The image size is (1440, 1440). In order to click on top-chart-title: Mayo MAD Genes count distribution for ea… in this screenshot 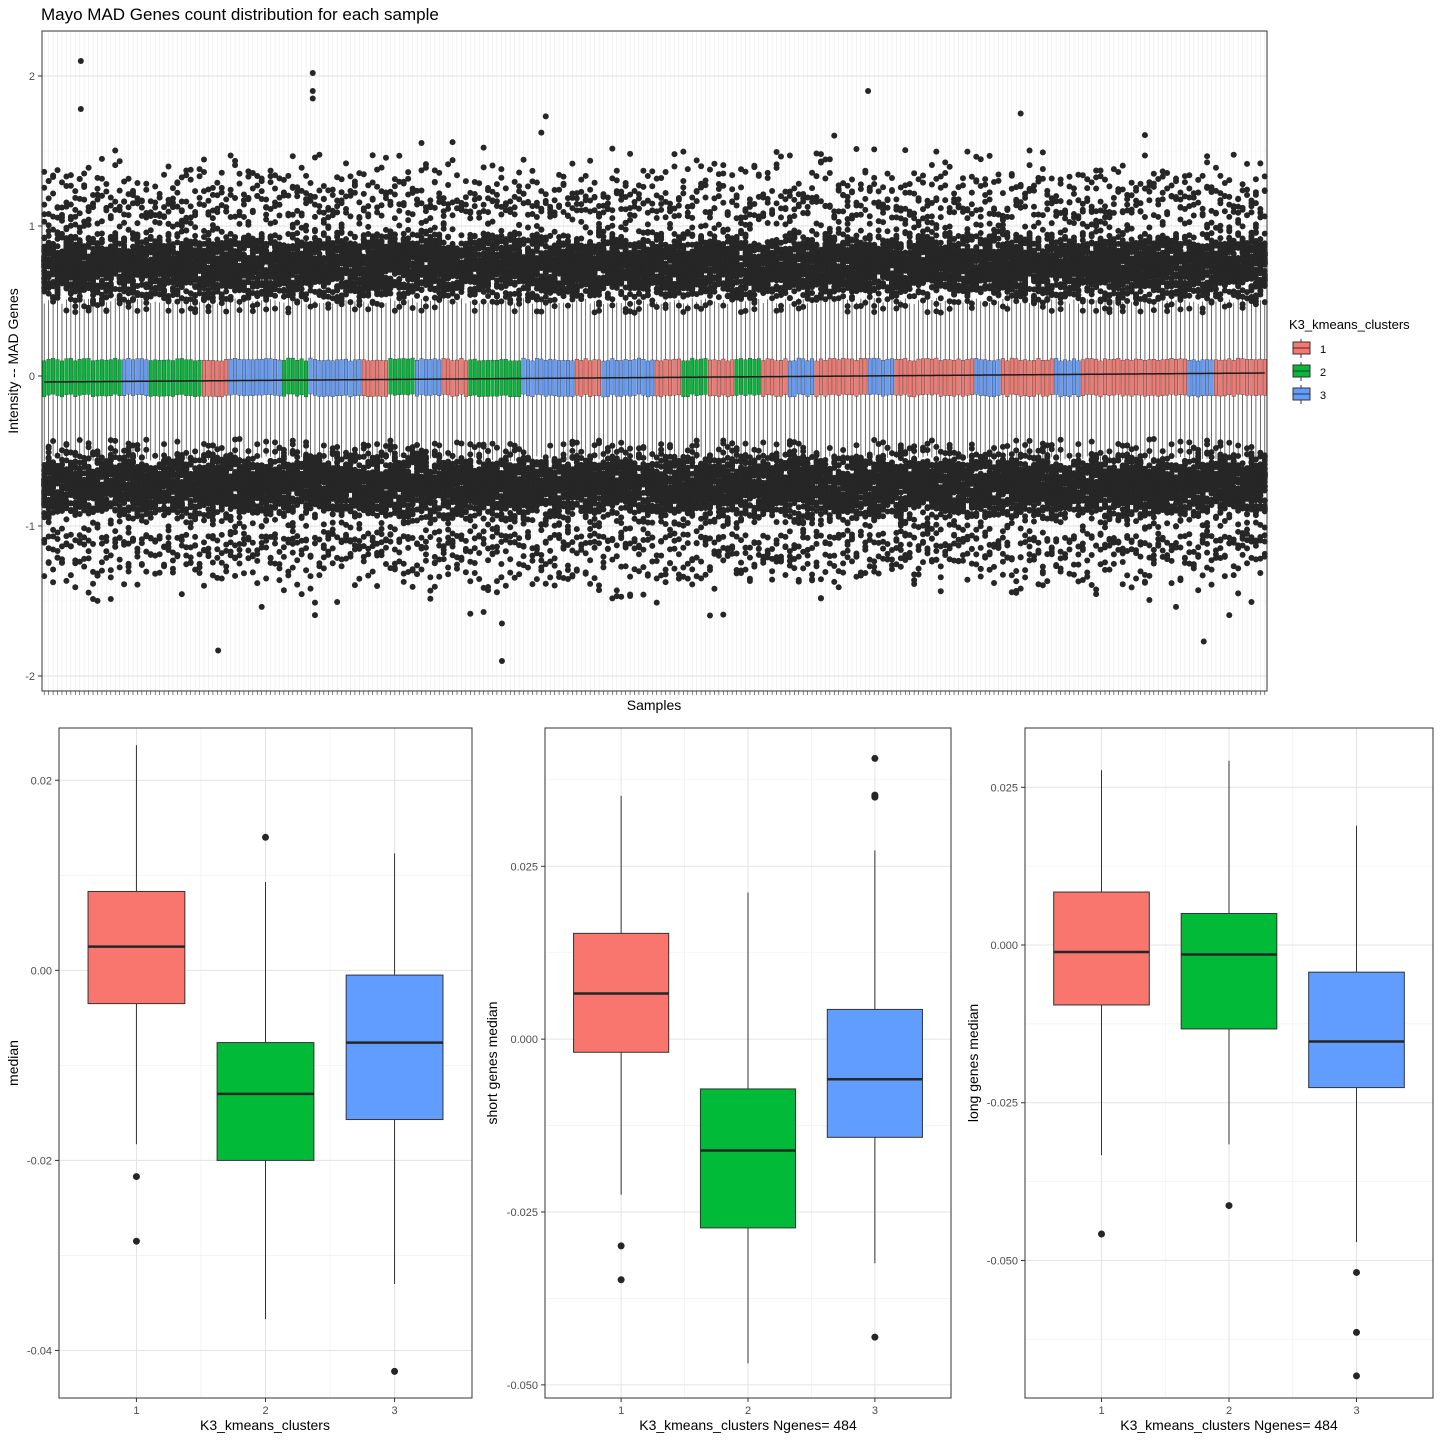, I will do `click(240, 14)`.